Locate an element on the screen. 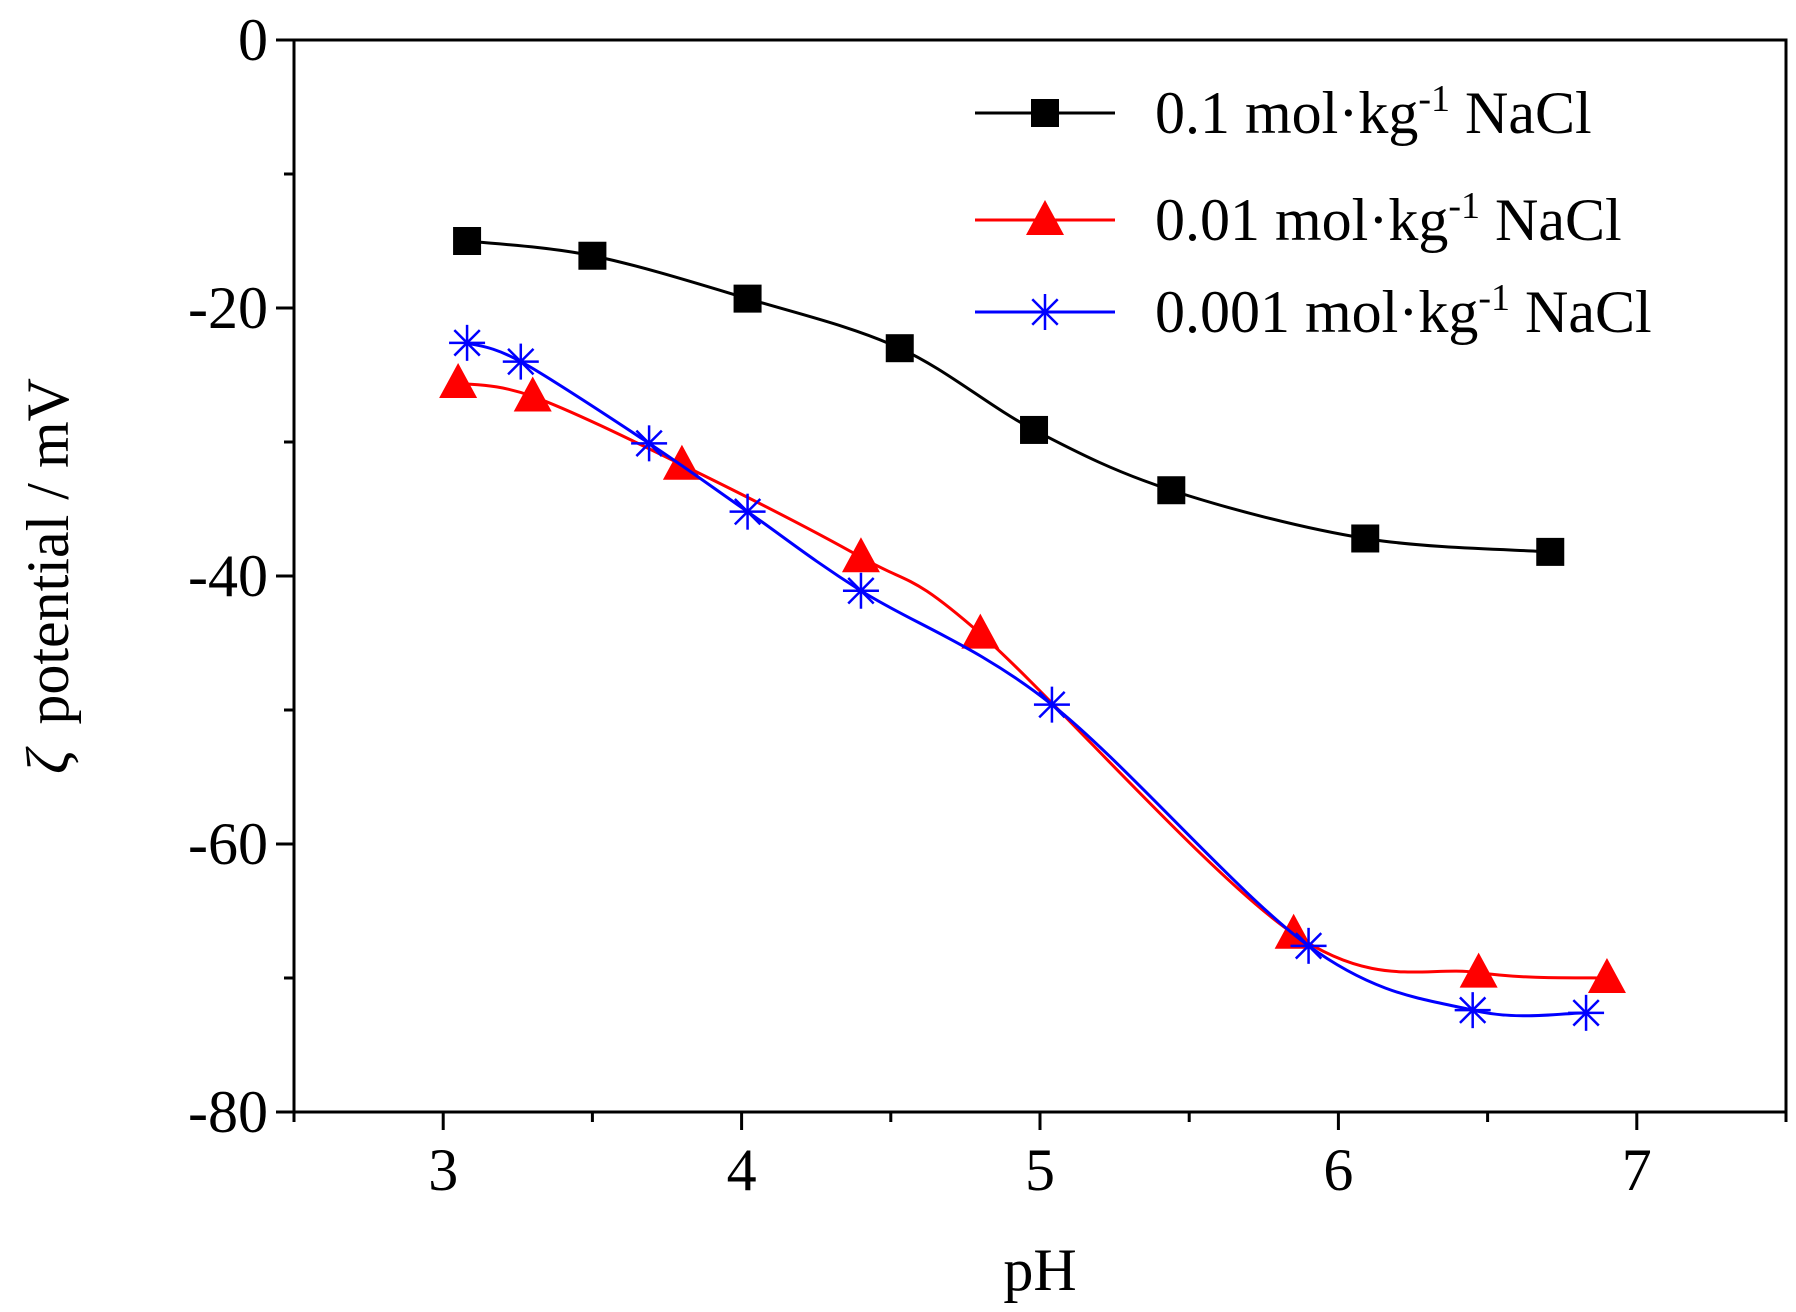 The height and width of the screenshot is (1312, 1796). y-axis-label: ζ potential / mV is located at coordinates (48, 576).